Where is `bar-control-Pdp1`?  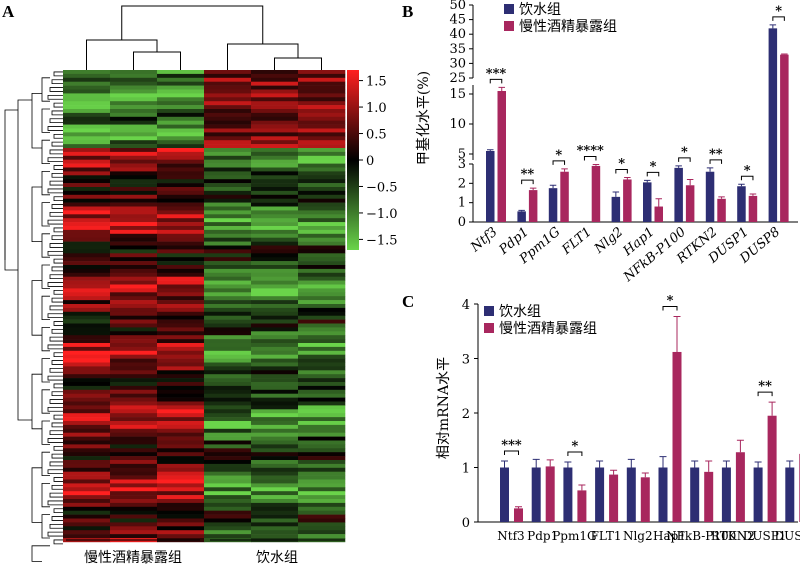
bar-control-Pdp1 is located at coordinates (521, 216).